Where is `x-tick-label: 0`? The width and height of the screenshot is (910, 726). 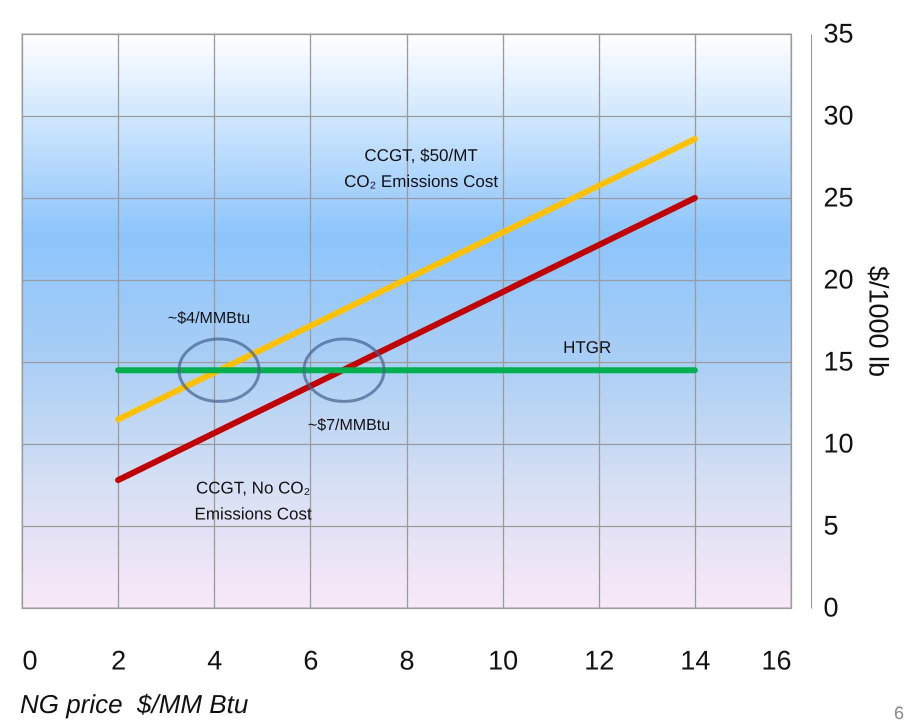 x-tick-label: 0 is located at coordinates (30, 661).